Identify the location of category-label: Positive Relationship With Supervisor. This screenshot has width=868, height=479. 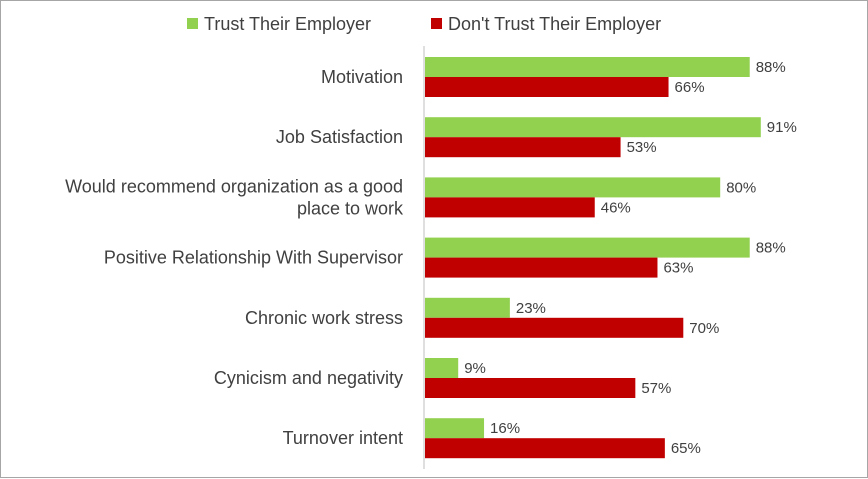
(253, 258).